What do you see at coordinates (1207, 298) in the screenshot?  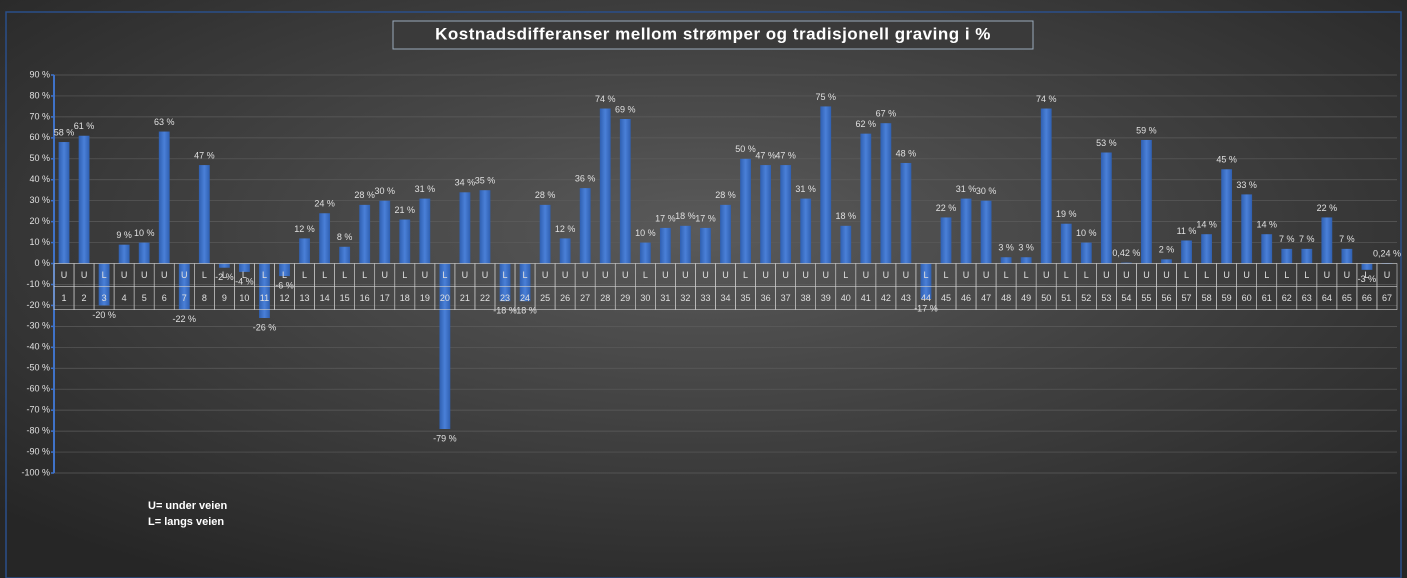 I see `x-tick-label: 58` at bounding box center [1207, 298].